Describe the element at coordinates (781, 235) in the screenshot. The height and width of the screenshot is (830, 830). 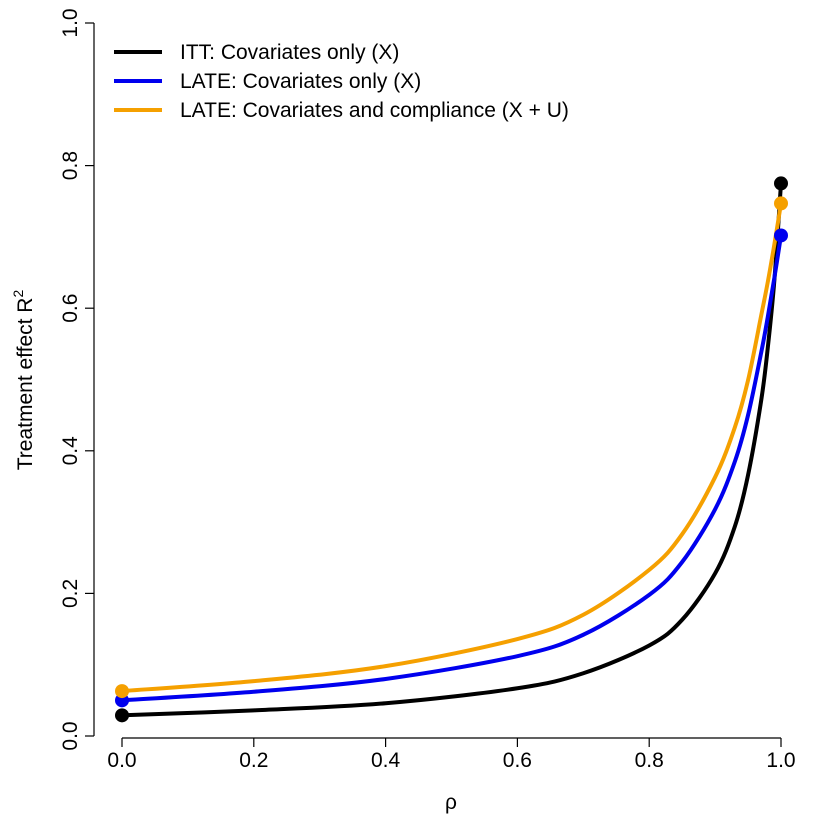
I see `series-1-end-point` at that location.